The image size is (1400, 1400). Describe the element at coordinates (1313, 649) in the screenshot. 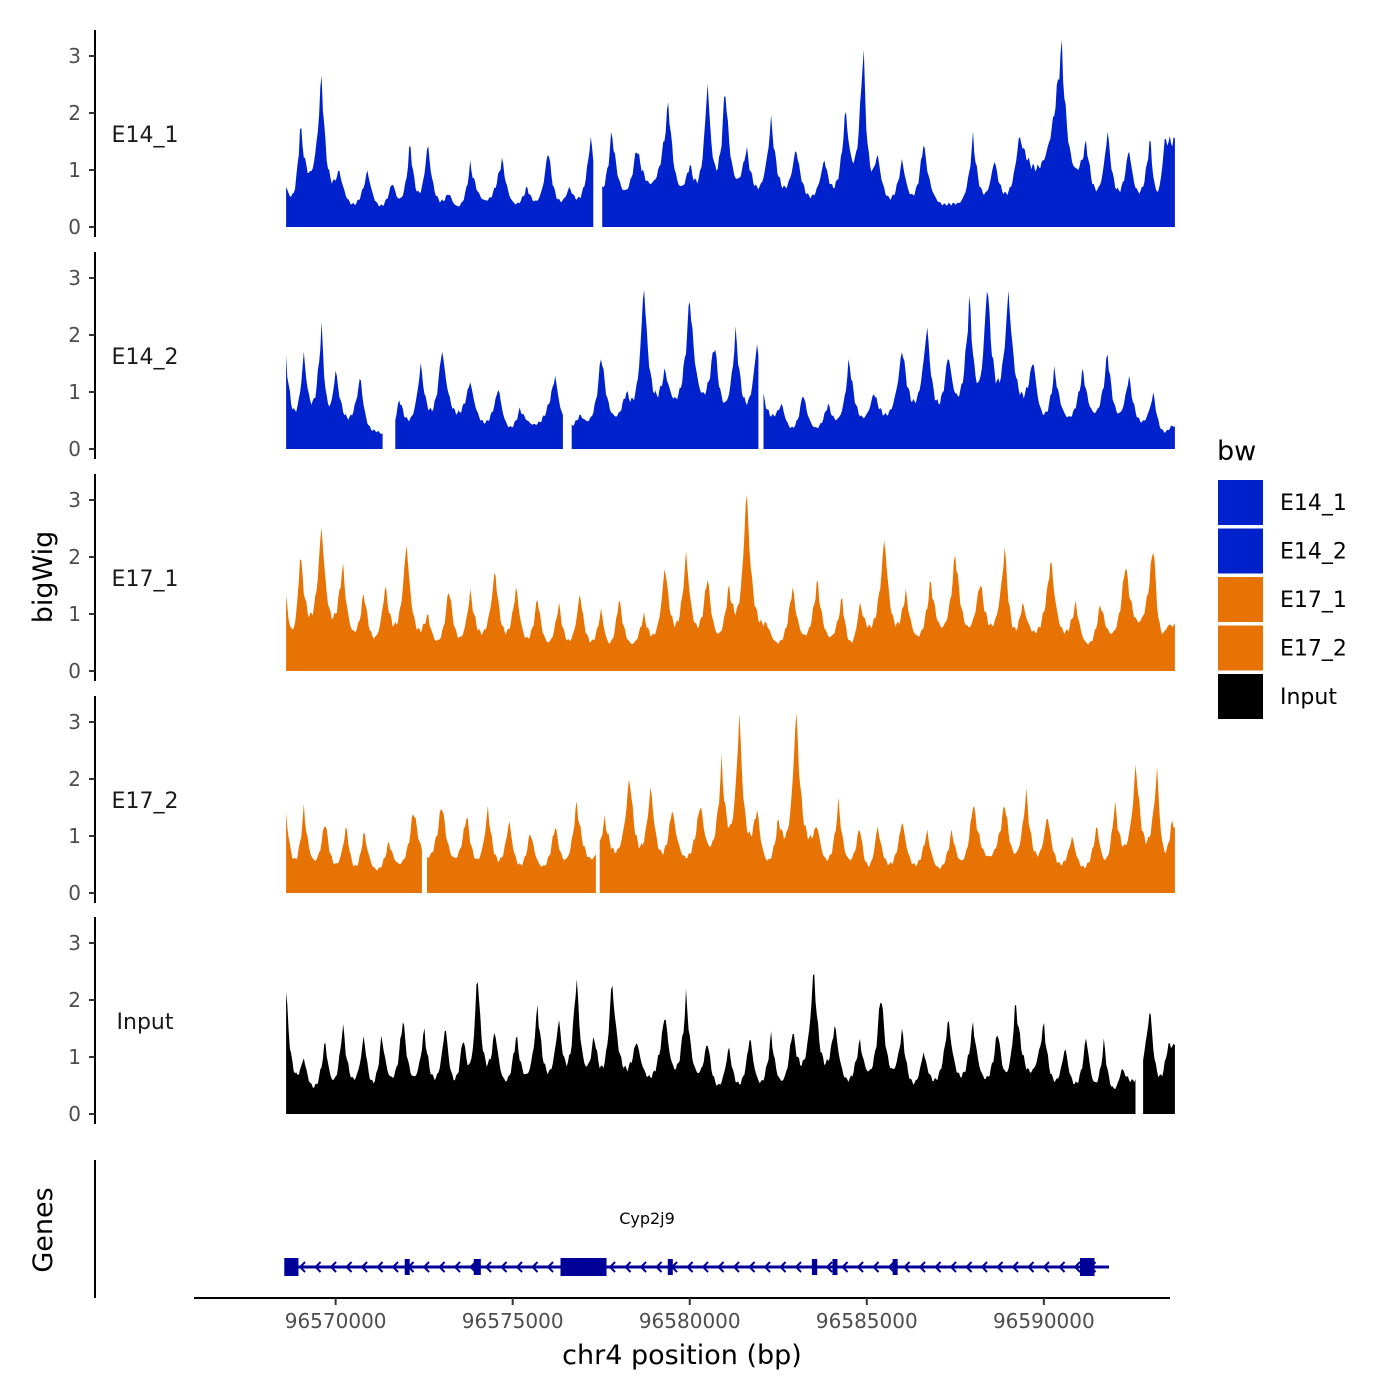

I see `legend-label: E17_2` at that location.